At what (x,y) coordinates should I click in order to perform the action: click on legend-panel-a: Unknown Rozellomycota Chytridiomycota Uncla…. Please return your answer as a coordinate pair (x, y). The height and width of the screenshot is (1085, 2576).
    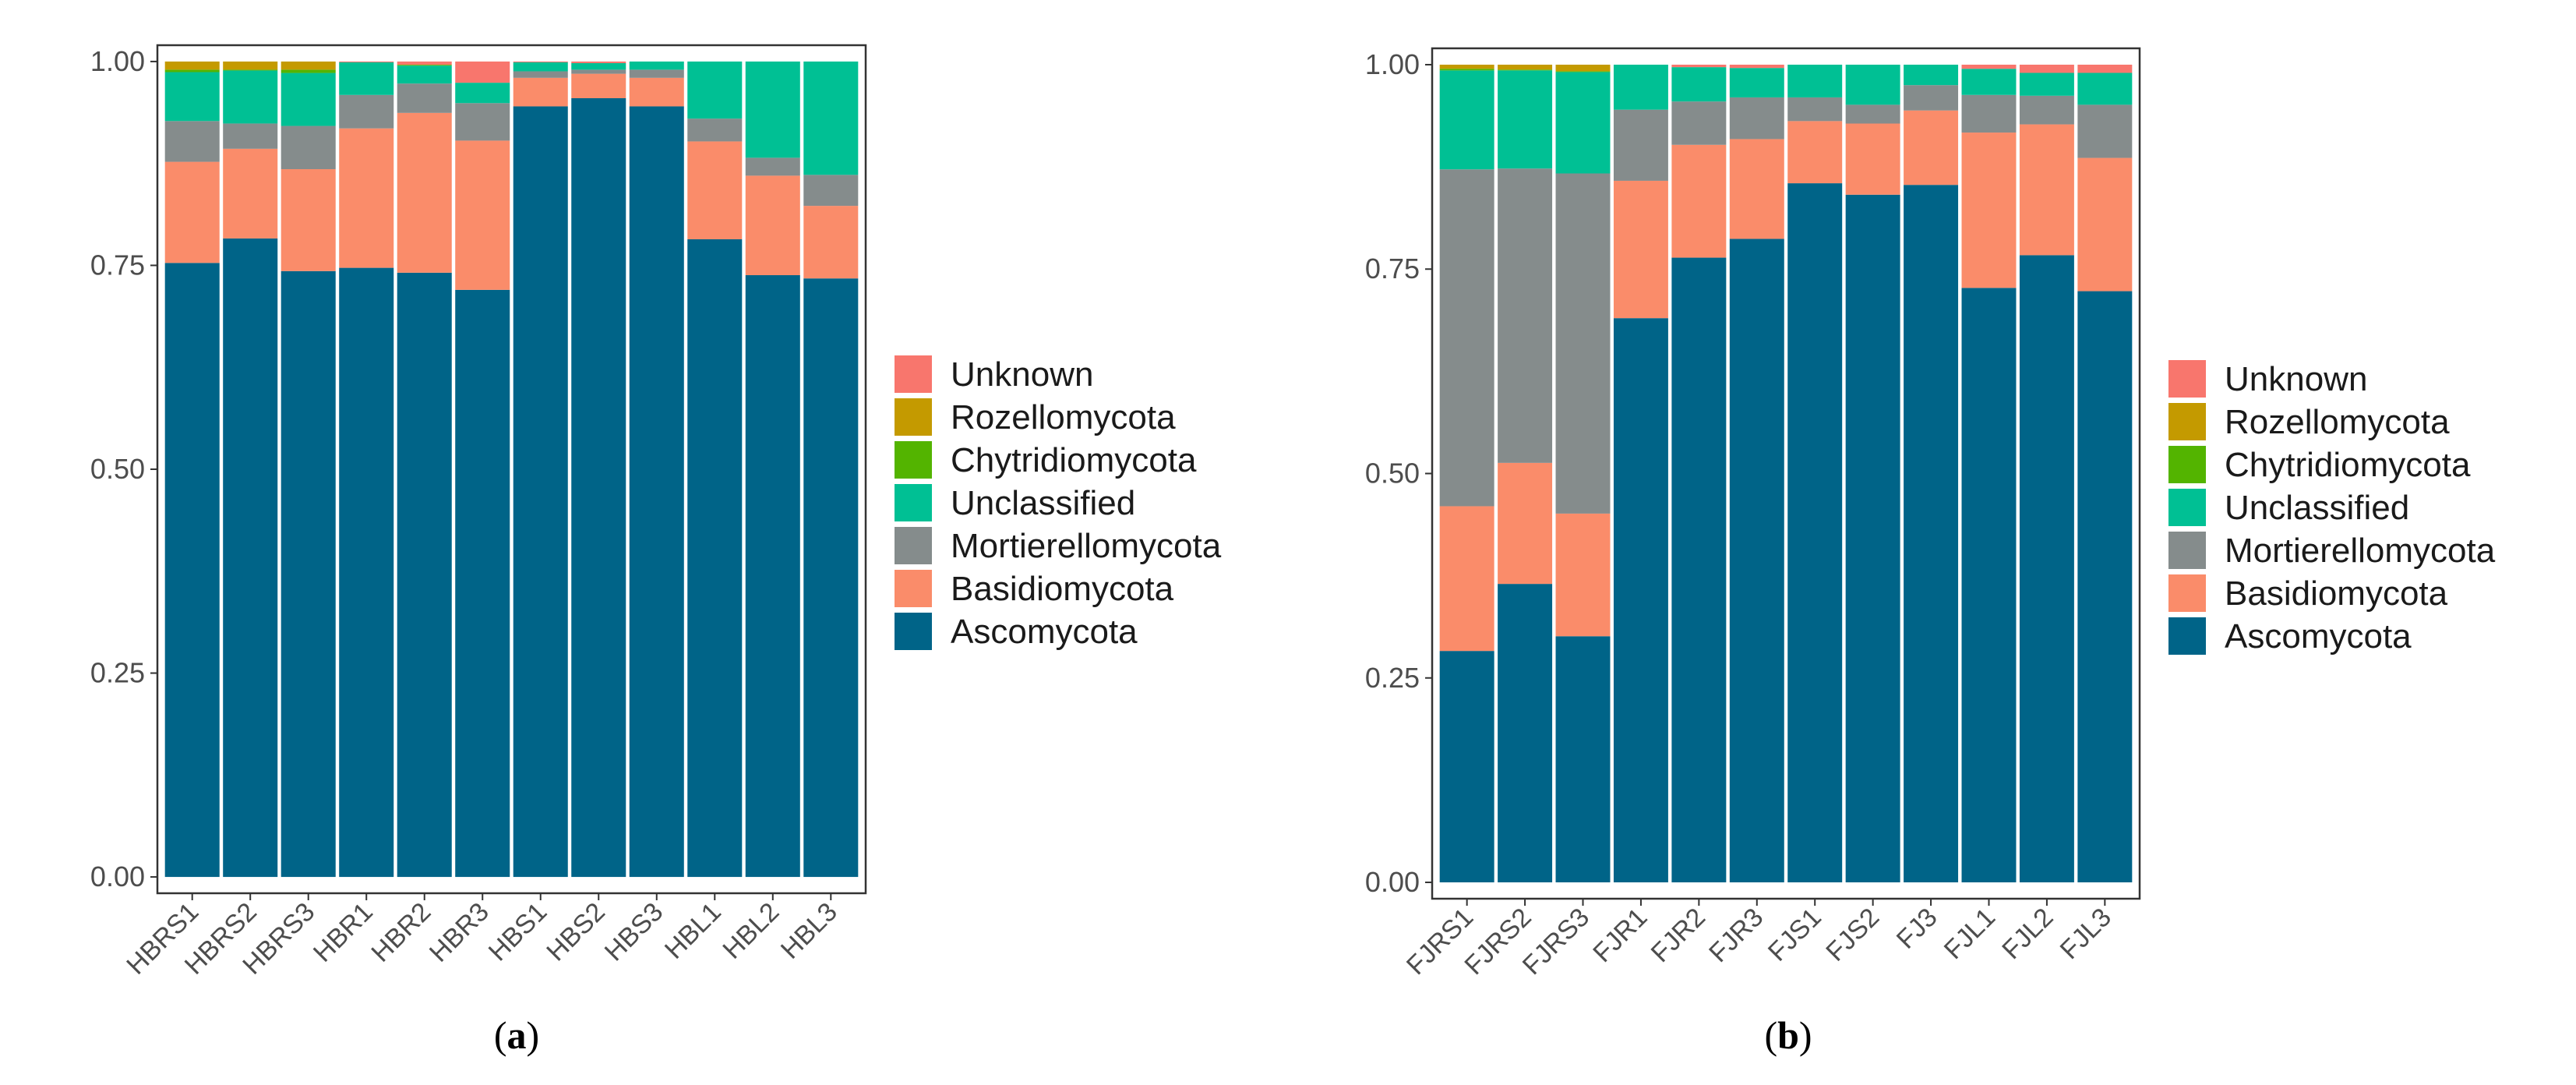
    Looking at the image, I should click on (1058, 503).